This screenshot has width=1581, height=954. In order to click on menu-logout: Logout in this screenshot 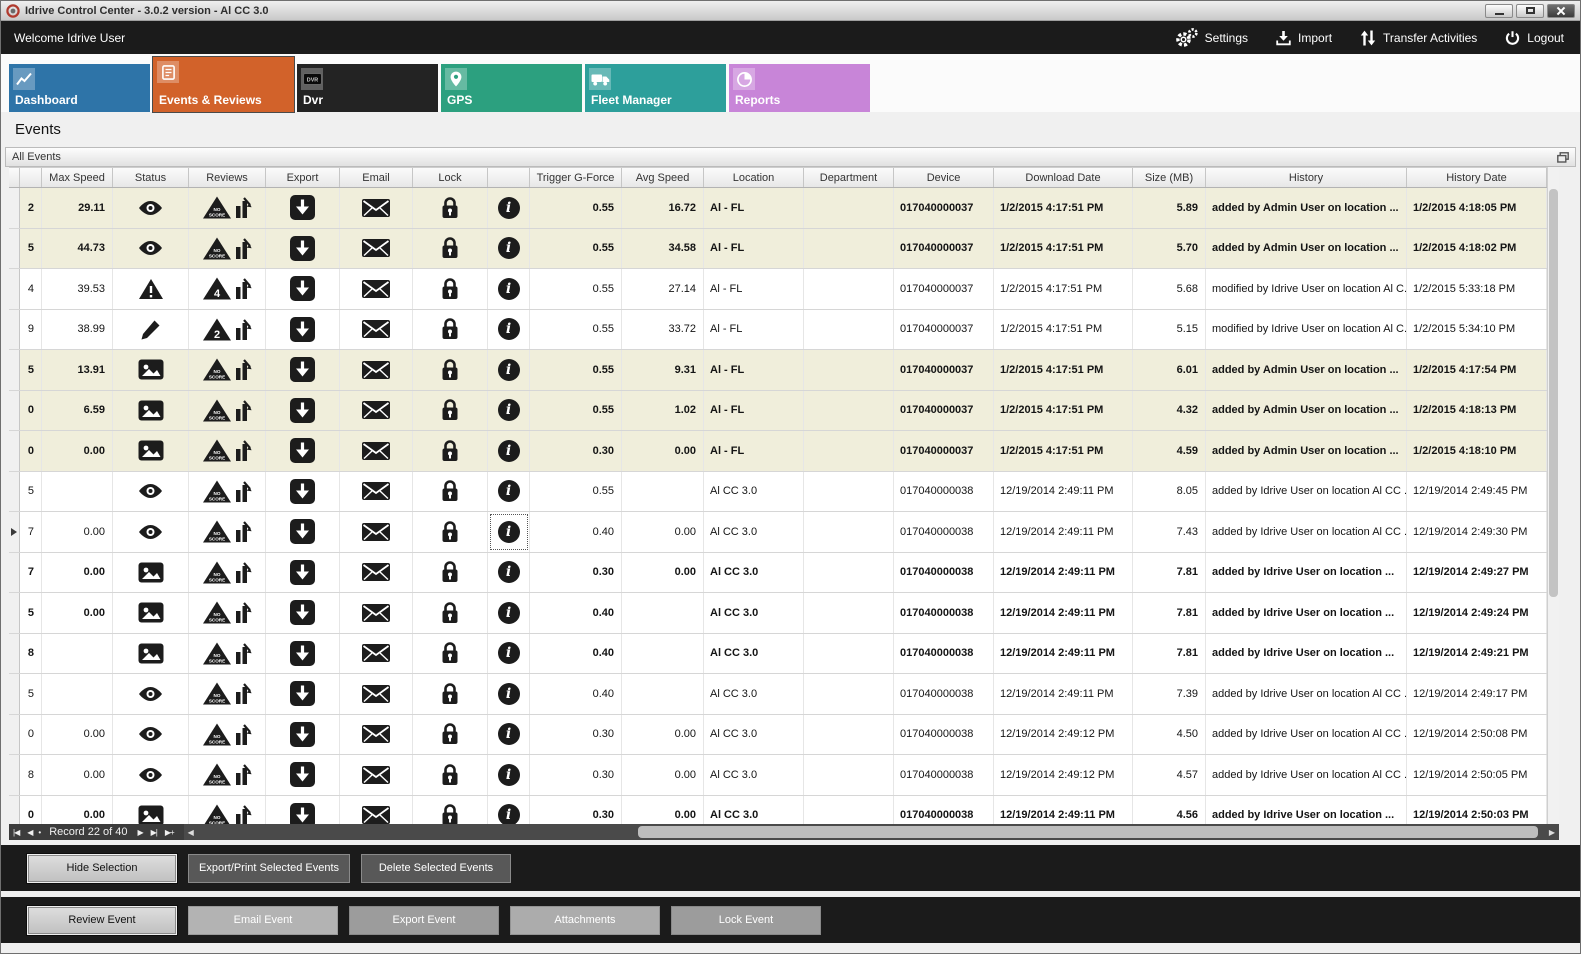, I will do `click(1534, 38)`.